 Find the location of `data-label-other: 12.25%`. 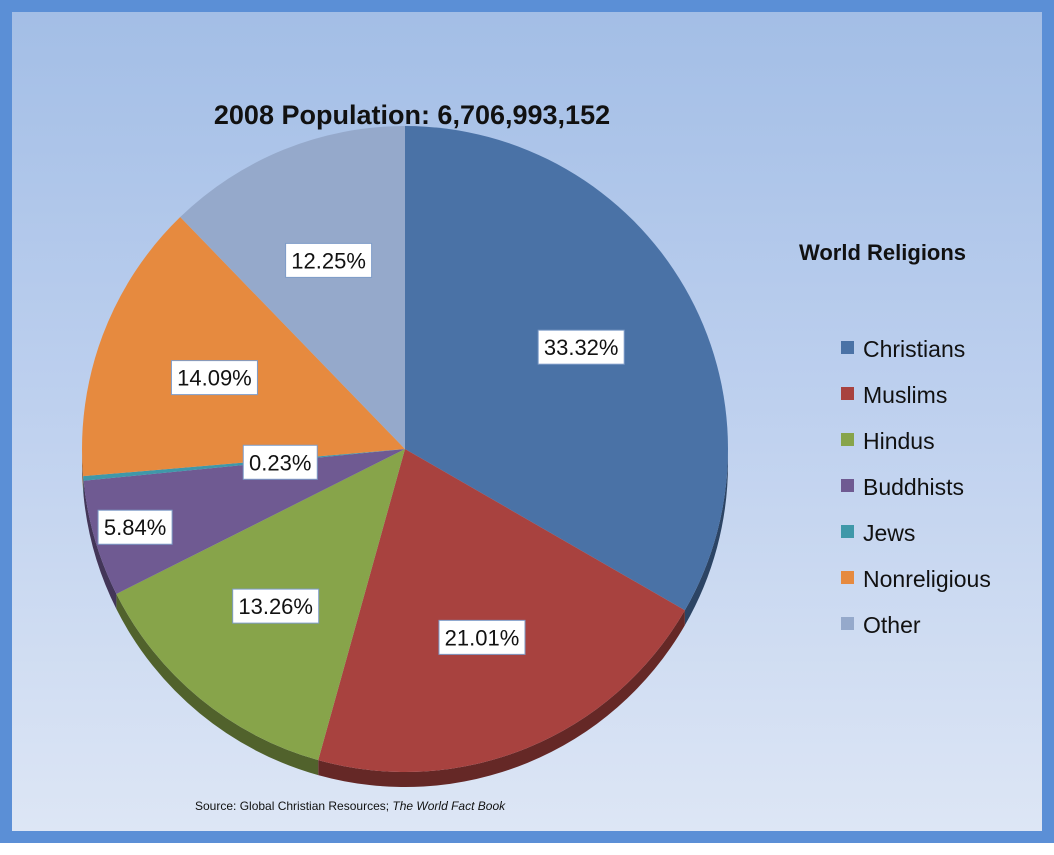

data-label-other: 12.25% is located at coordinates (328, 260).